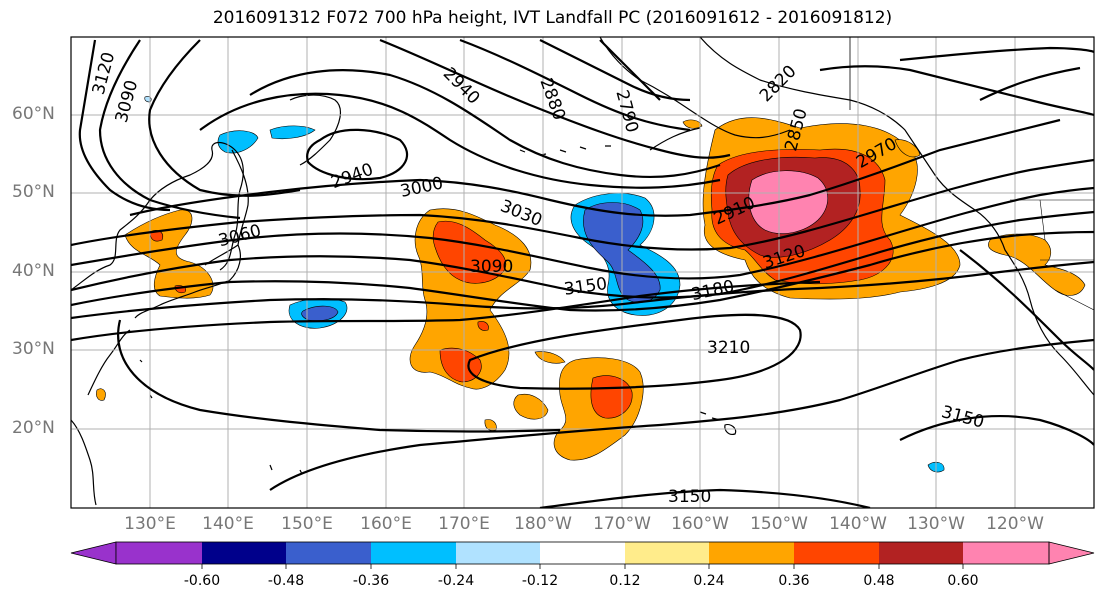  Describe the element at coordinates (33, 271) in the screenshot. I see `lat-label-40n: 40°N` at that location.